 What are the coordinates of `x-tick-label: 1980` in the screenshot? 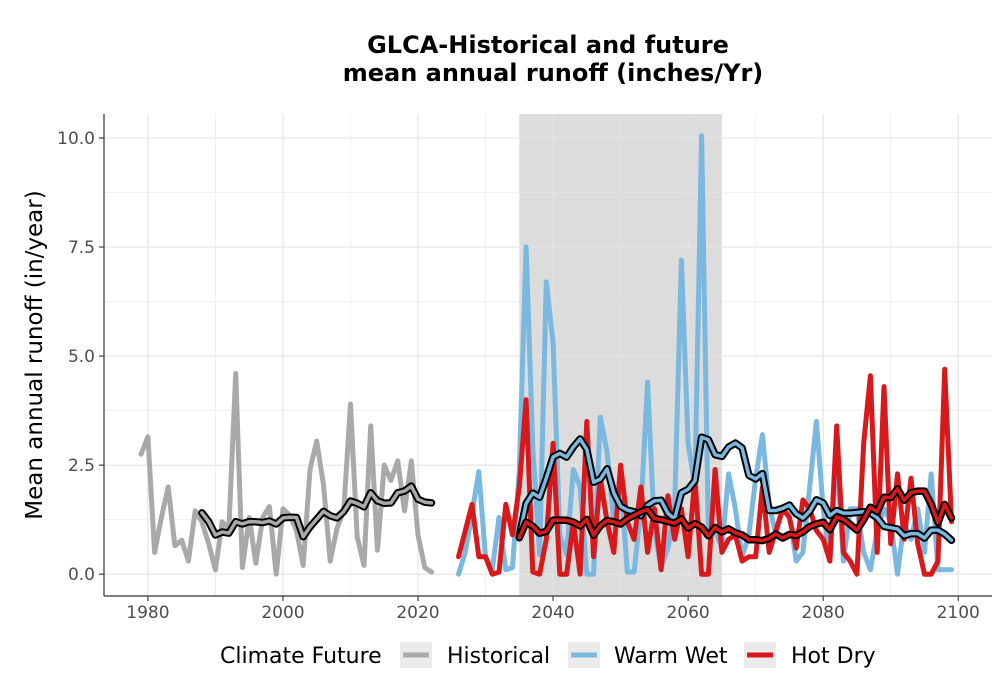 It's located at (147, 613).